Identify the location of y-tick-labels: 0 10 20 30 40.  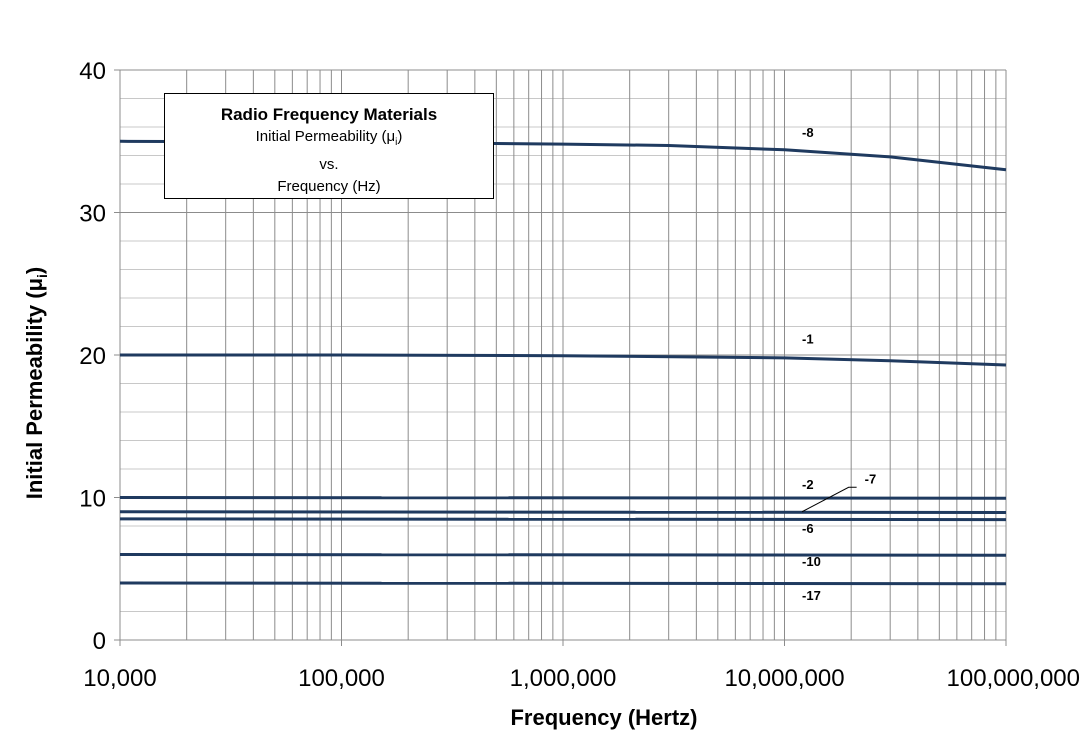
(92, 356).